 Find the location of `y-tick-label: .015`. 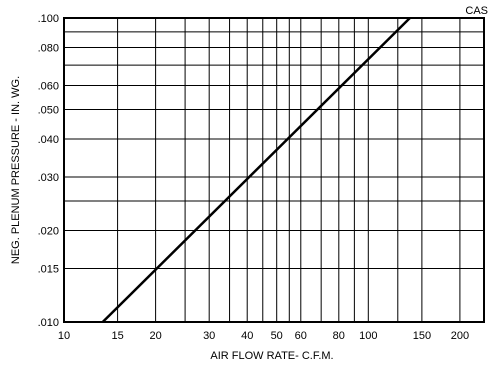

y-tick-label: .015 is located at coordinates (48, 269).